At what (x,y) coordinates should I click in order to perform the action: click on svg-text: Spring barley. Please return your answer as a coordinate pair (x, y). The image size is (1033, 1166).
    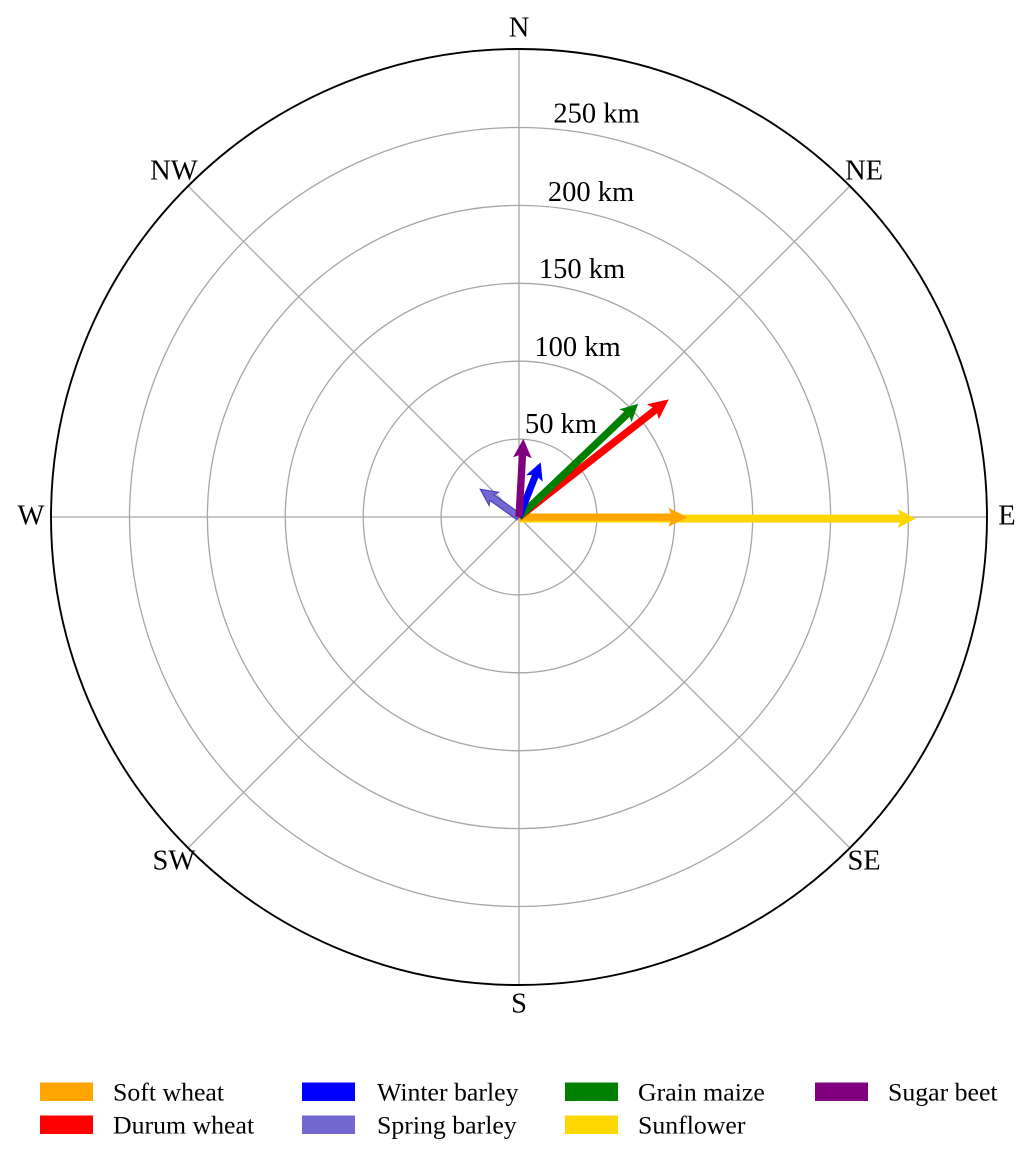
    Looking at the image, I should click on (447, 1124).